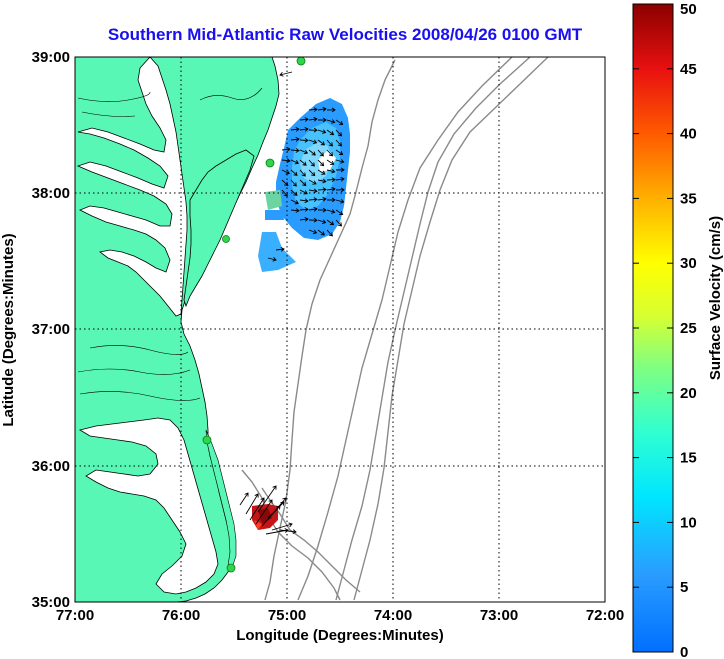  I want to click on x-tick-label: 72:00, so click(605, 615).